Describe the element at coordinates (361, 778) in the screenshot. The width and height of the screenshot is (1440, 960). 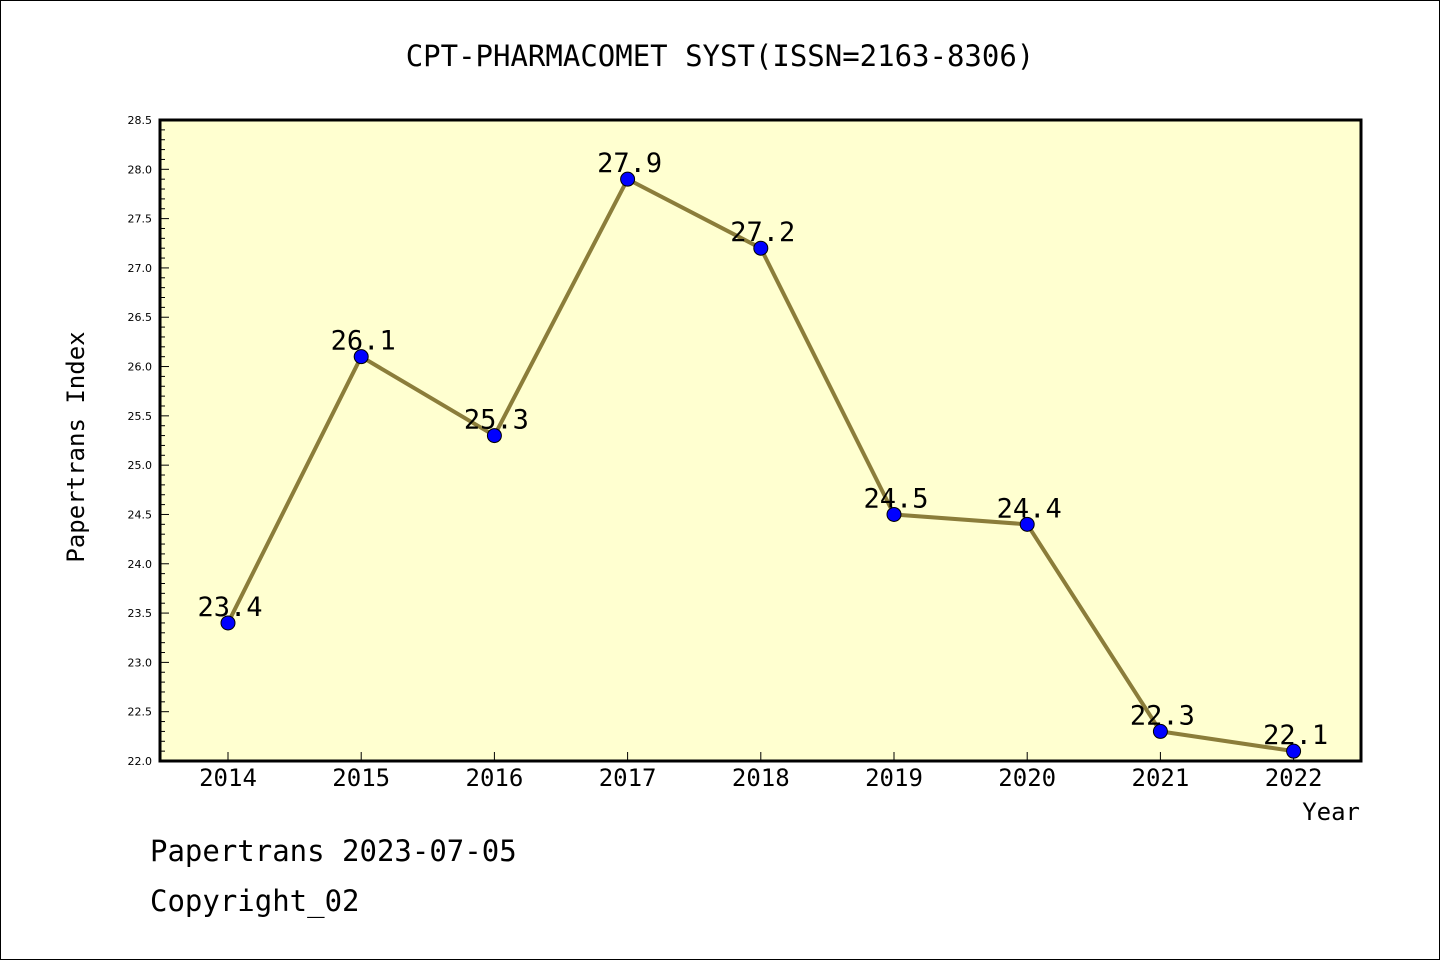
I see `x-tick-label: 2015` at that location.